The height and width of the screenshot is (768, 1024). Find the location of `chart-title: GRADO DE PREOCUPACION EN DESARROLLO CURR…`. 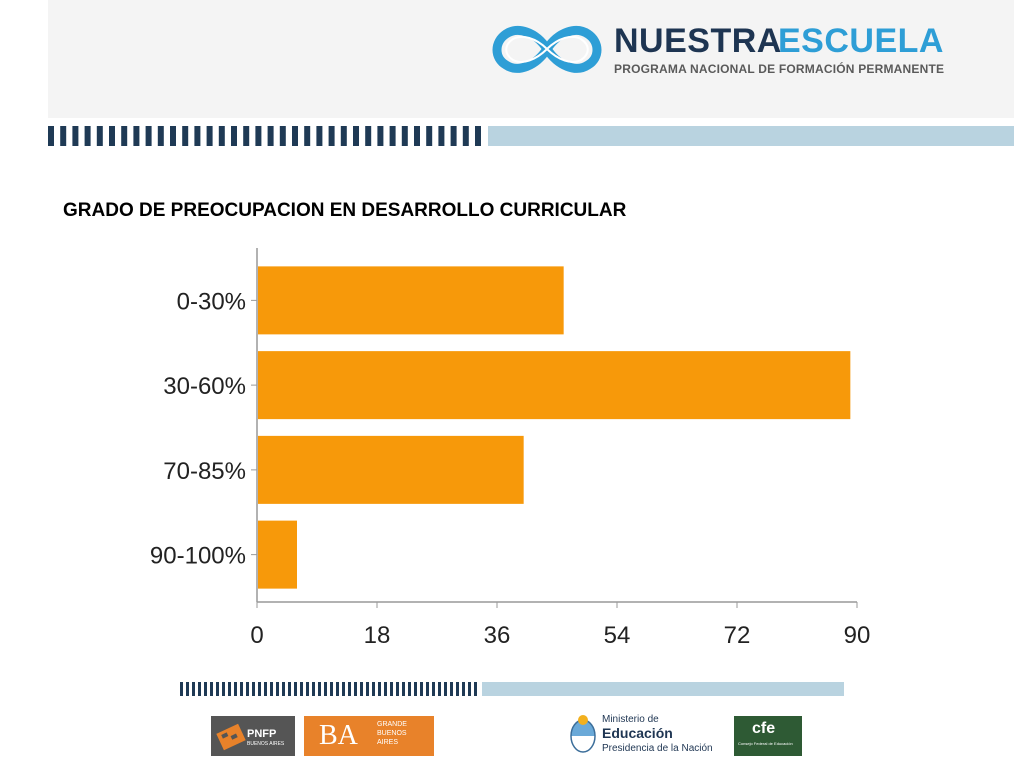

chart-title: GRADO DE PREOCUPACION EN DESARROLLO CURR… is located at coordinates (345, 210).